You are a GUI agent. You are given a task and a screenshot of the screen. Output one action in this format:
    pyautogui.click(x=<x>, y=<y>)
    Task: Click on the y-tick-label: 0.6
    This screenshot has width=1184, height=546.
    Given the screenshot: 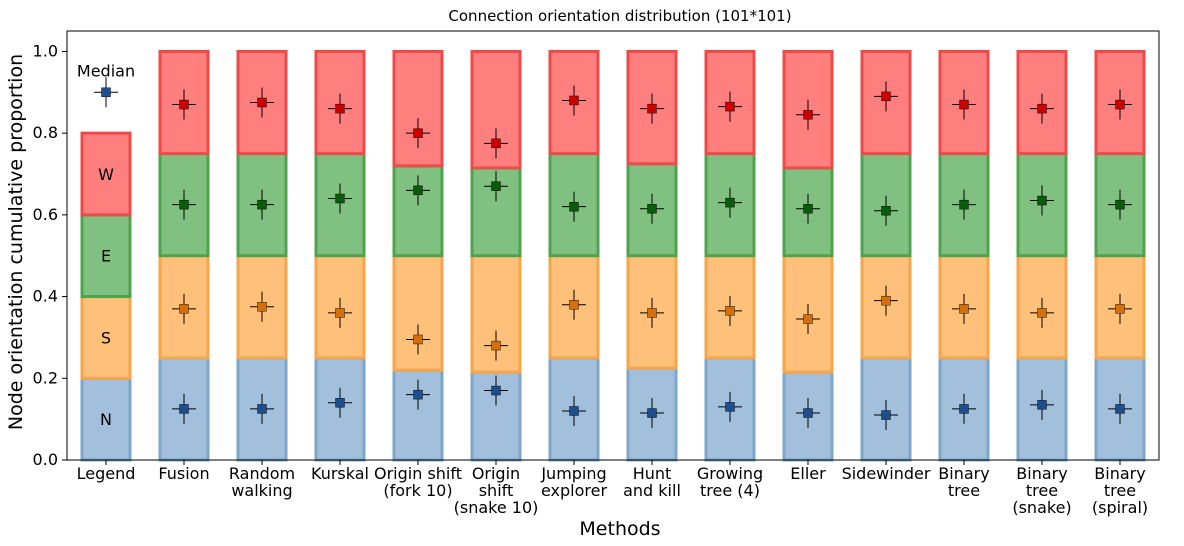 What is the action you would take?
    pyautogui.click(x=45, y=214)
    